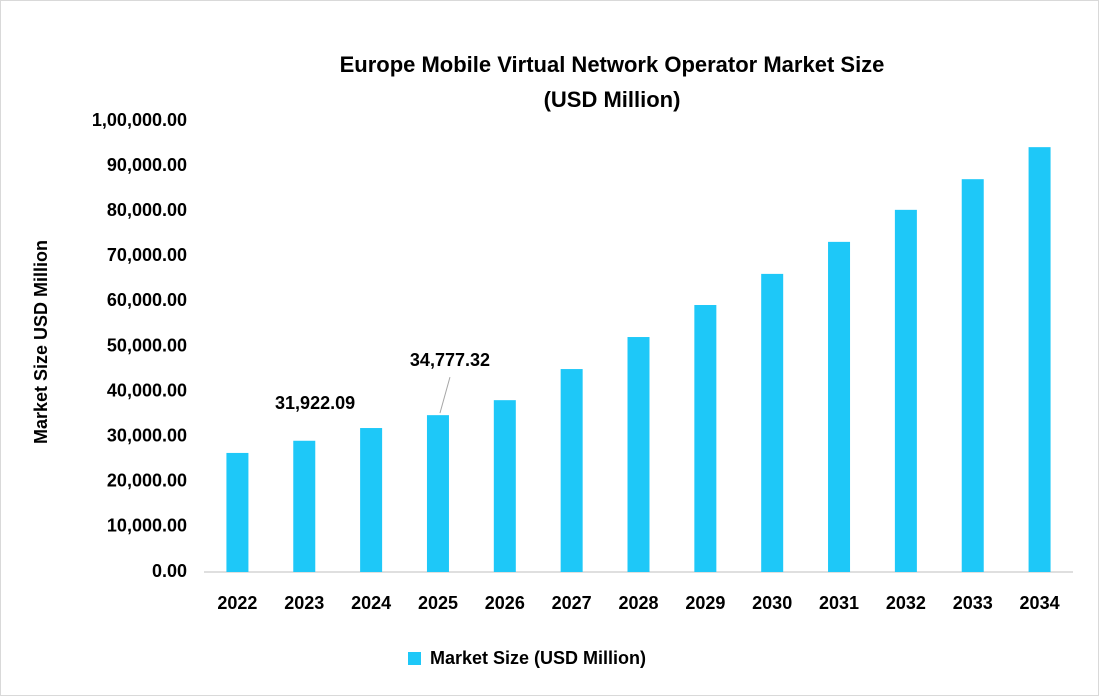 Image resolution: width=1099 pixels, height=696 pixels. Describe the element at coordinates (139, 120) in the screenshot. I see `y-tick-label: 1,00,000.00` at that location.